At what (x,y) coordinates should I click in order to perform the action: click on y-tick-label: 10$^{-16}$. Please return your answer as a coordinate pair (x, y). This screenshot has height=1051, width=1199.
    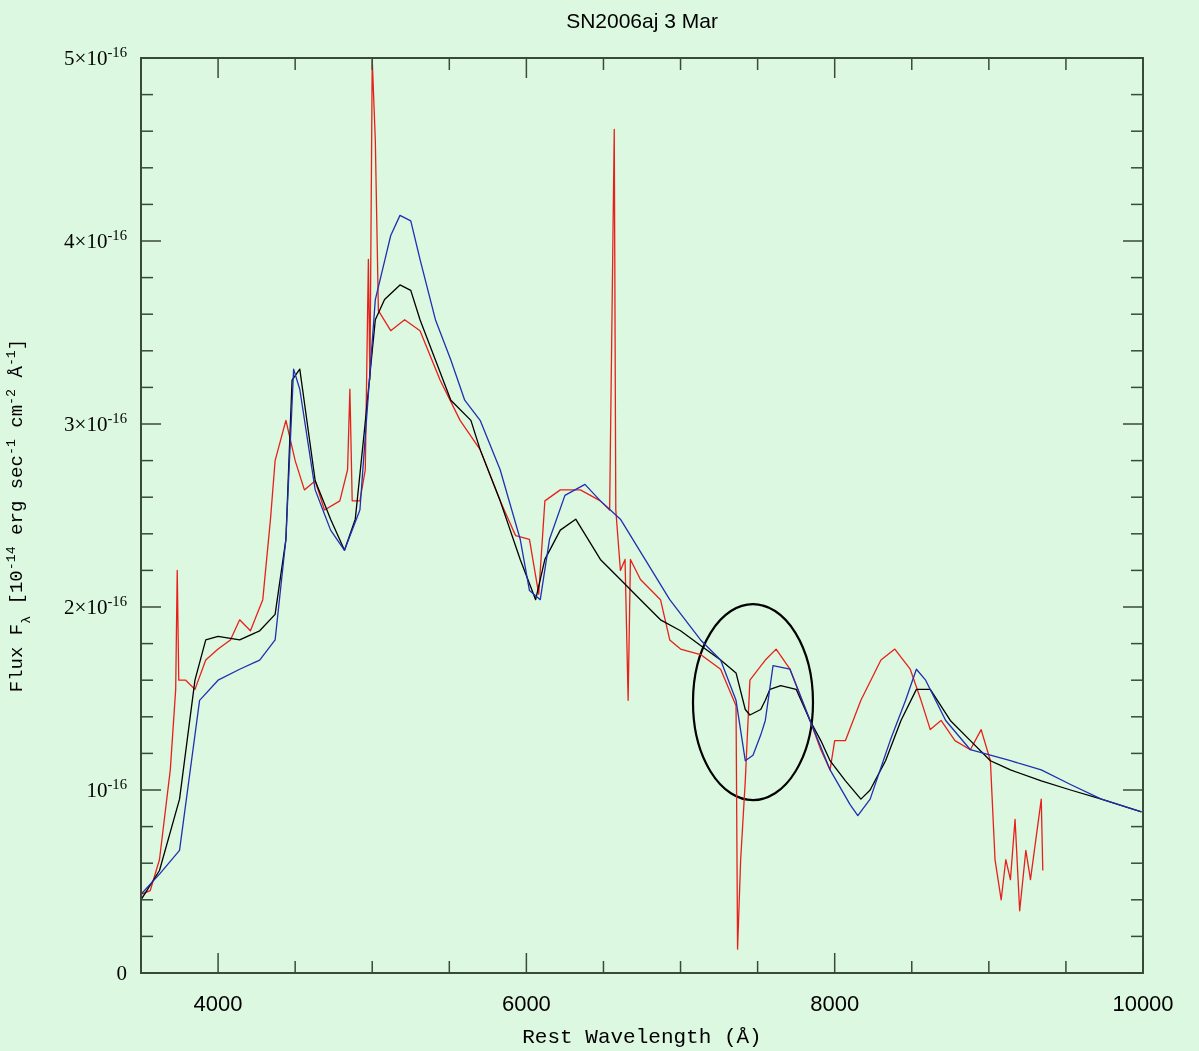
    Looking at the image, I should click on (106, 789).